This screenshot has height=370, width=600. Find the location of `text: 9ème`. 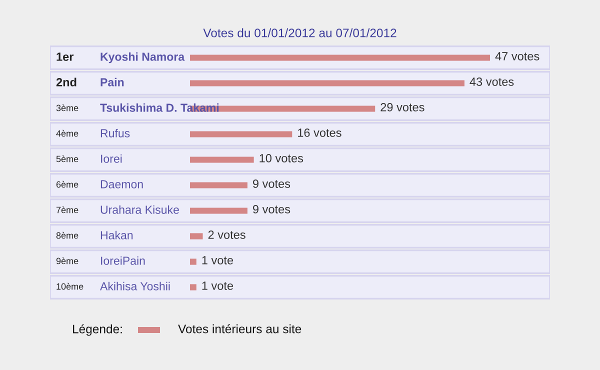

text: 9ème is located at coordinates (67, 260).